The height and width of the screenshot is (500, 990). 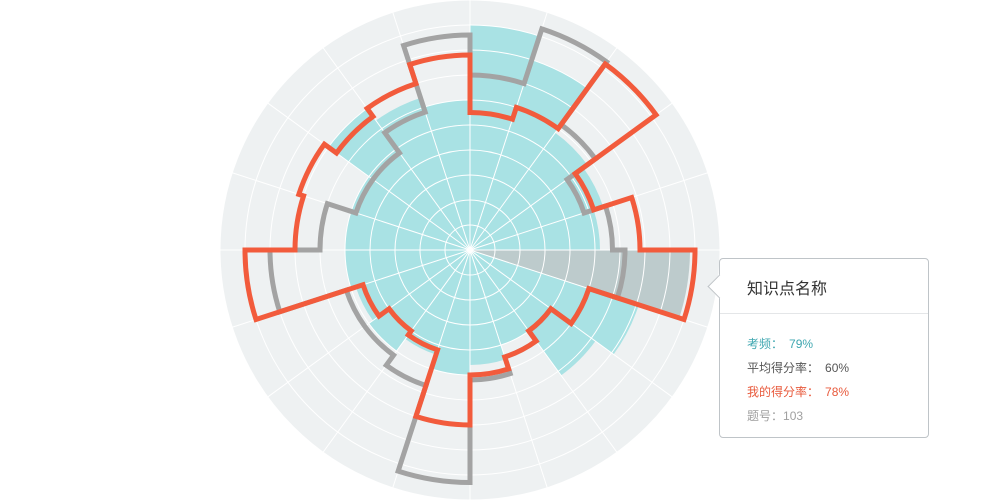 I want to click on question-value: 103, so click(x=793, y=416).